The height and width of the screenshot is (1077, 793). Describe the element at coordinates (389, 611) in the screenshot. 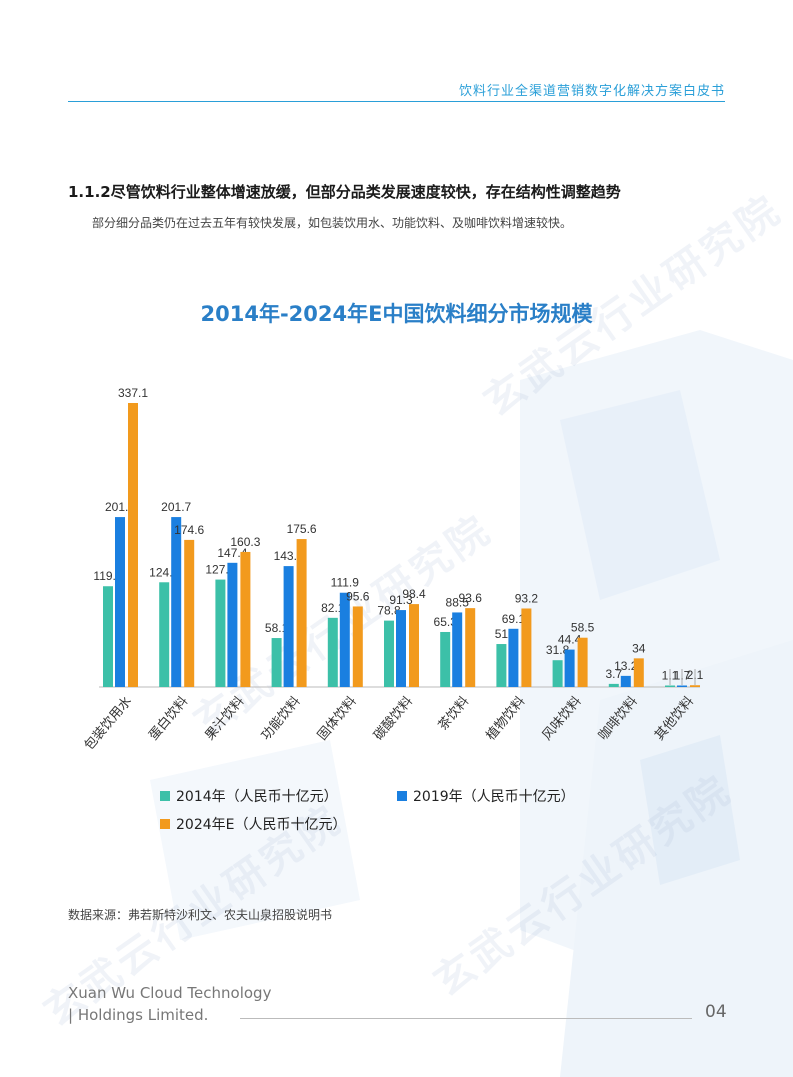

I see `data-label: 78.8` at that location.